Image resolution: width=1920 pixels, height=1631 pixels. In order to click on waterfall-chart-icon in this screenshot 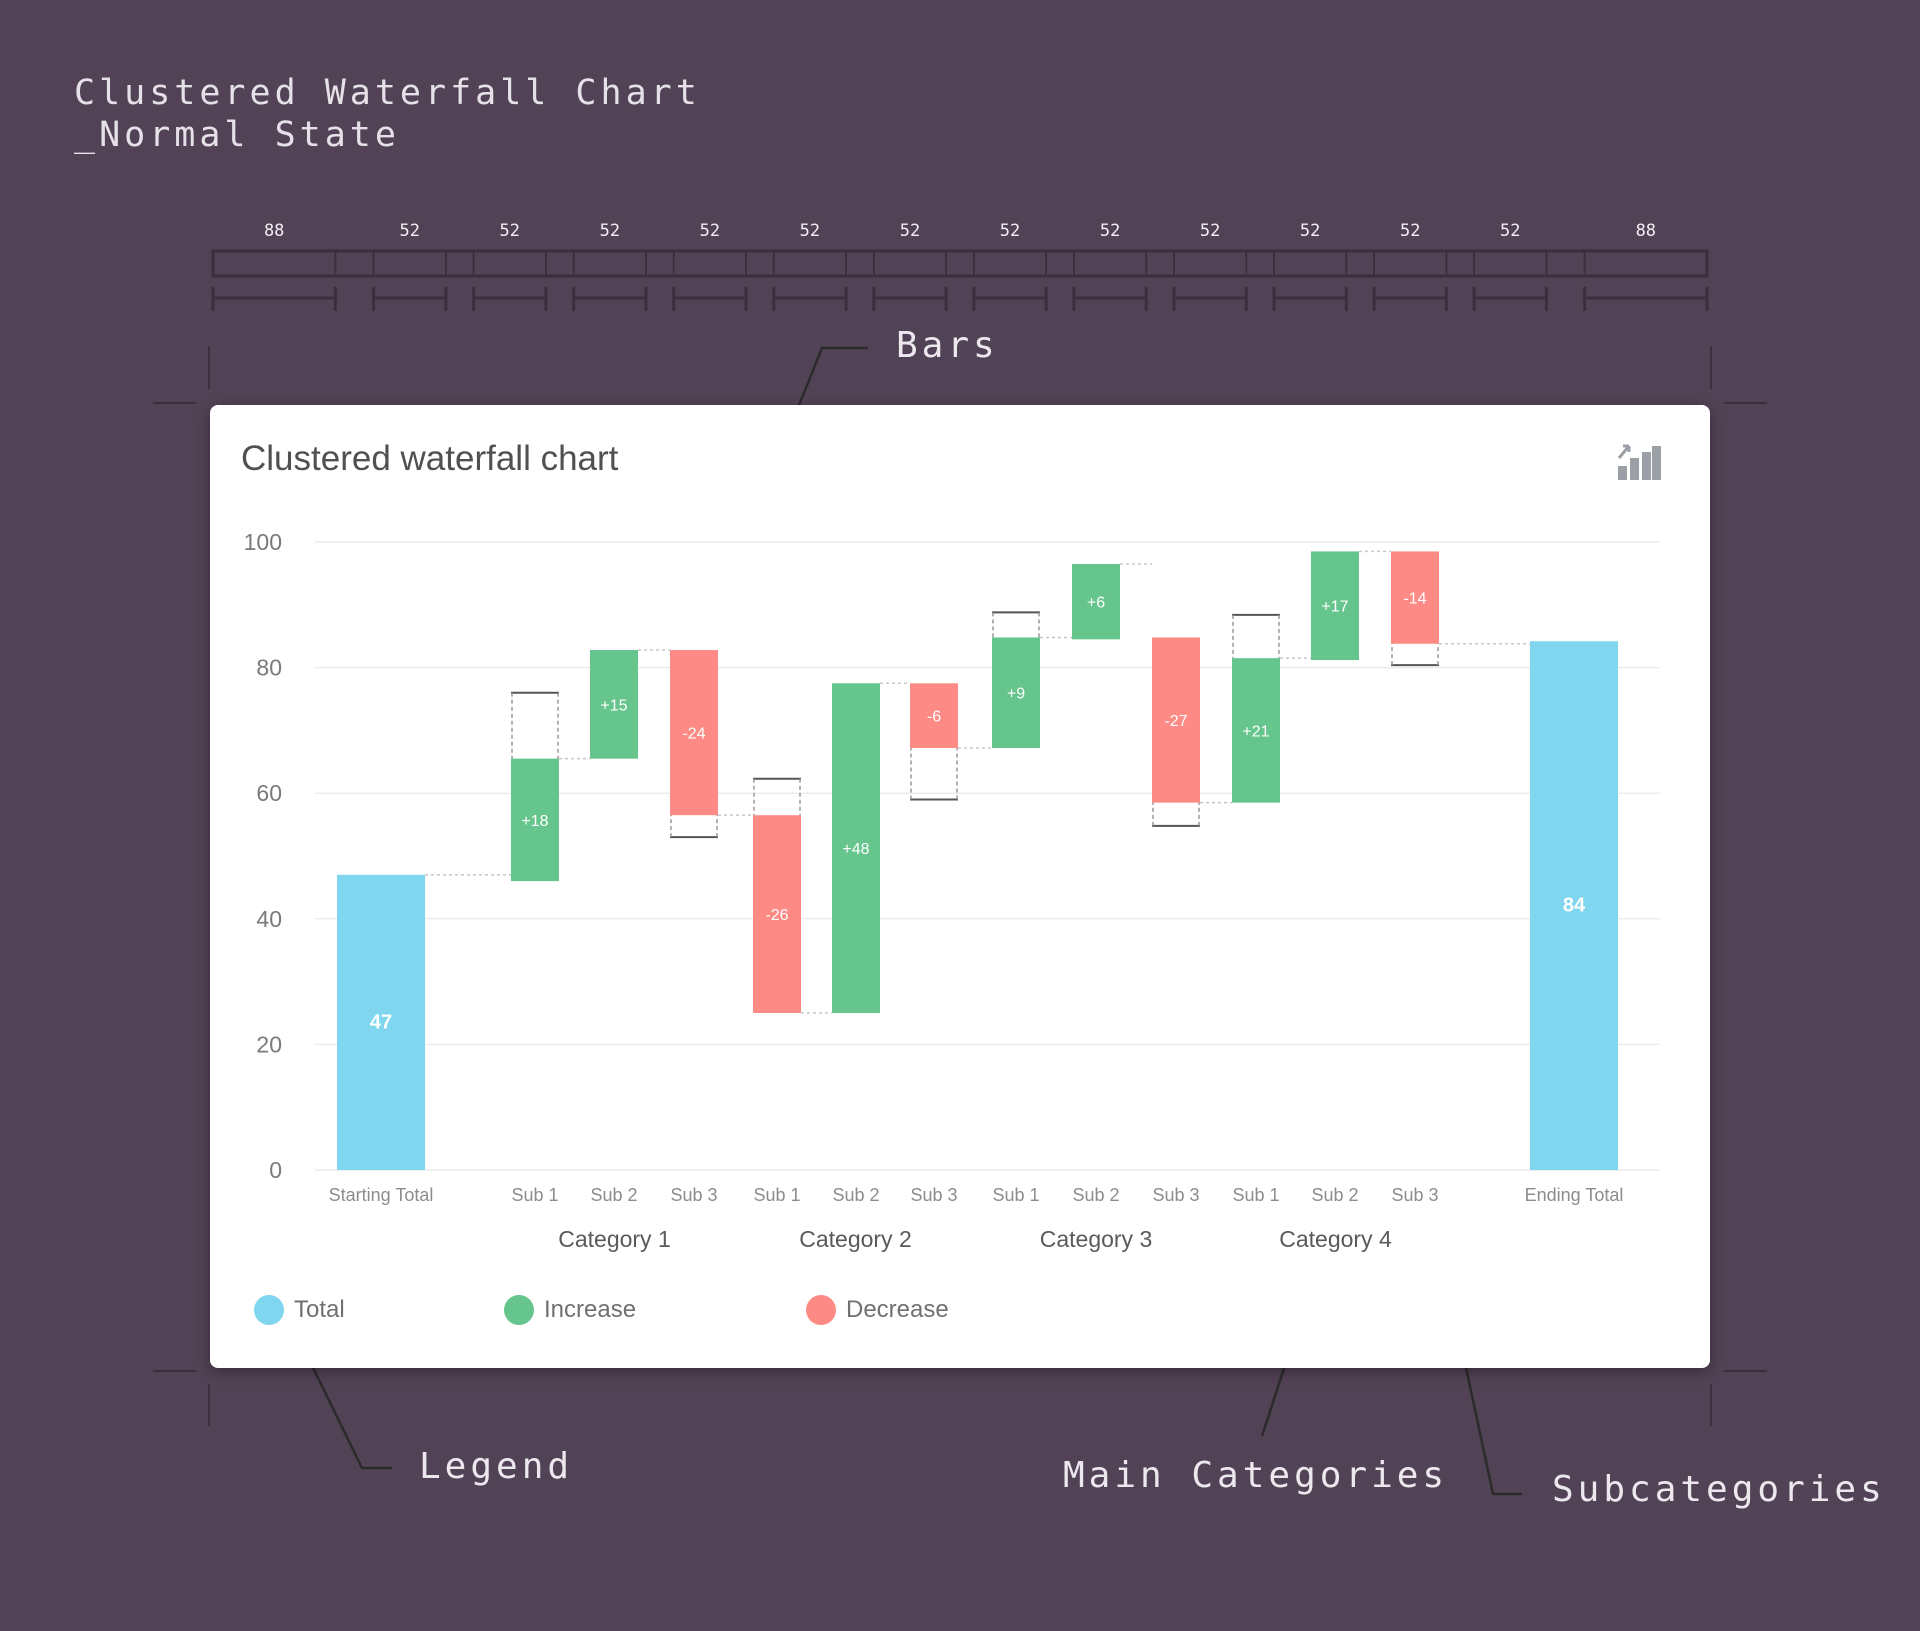, I will do `click(1639, 461)`.